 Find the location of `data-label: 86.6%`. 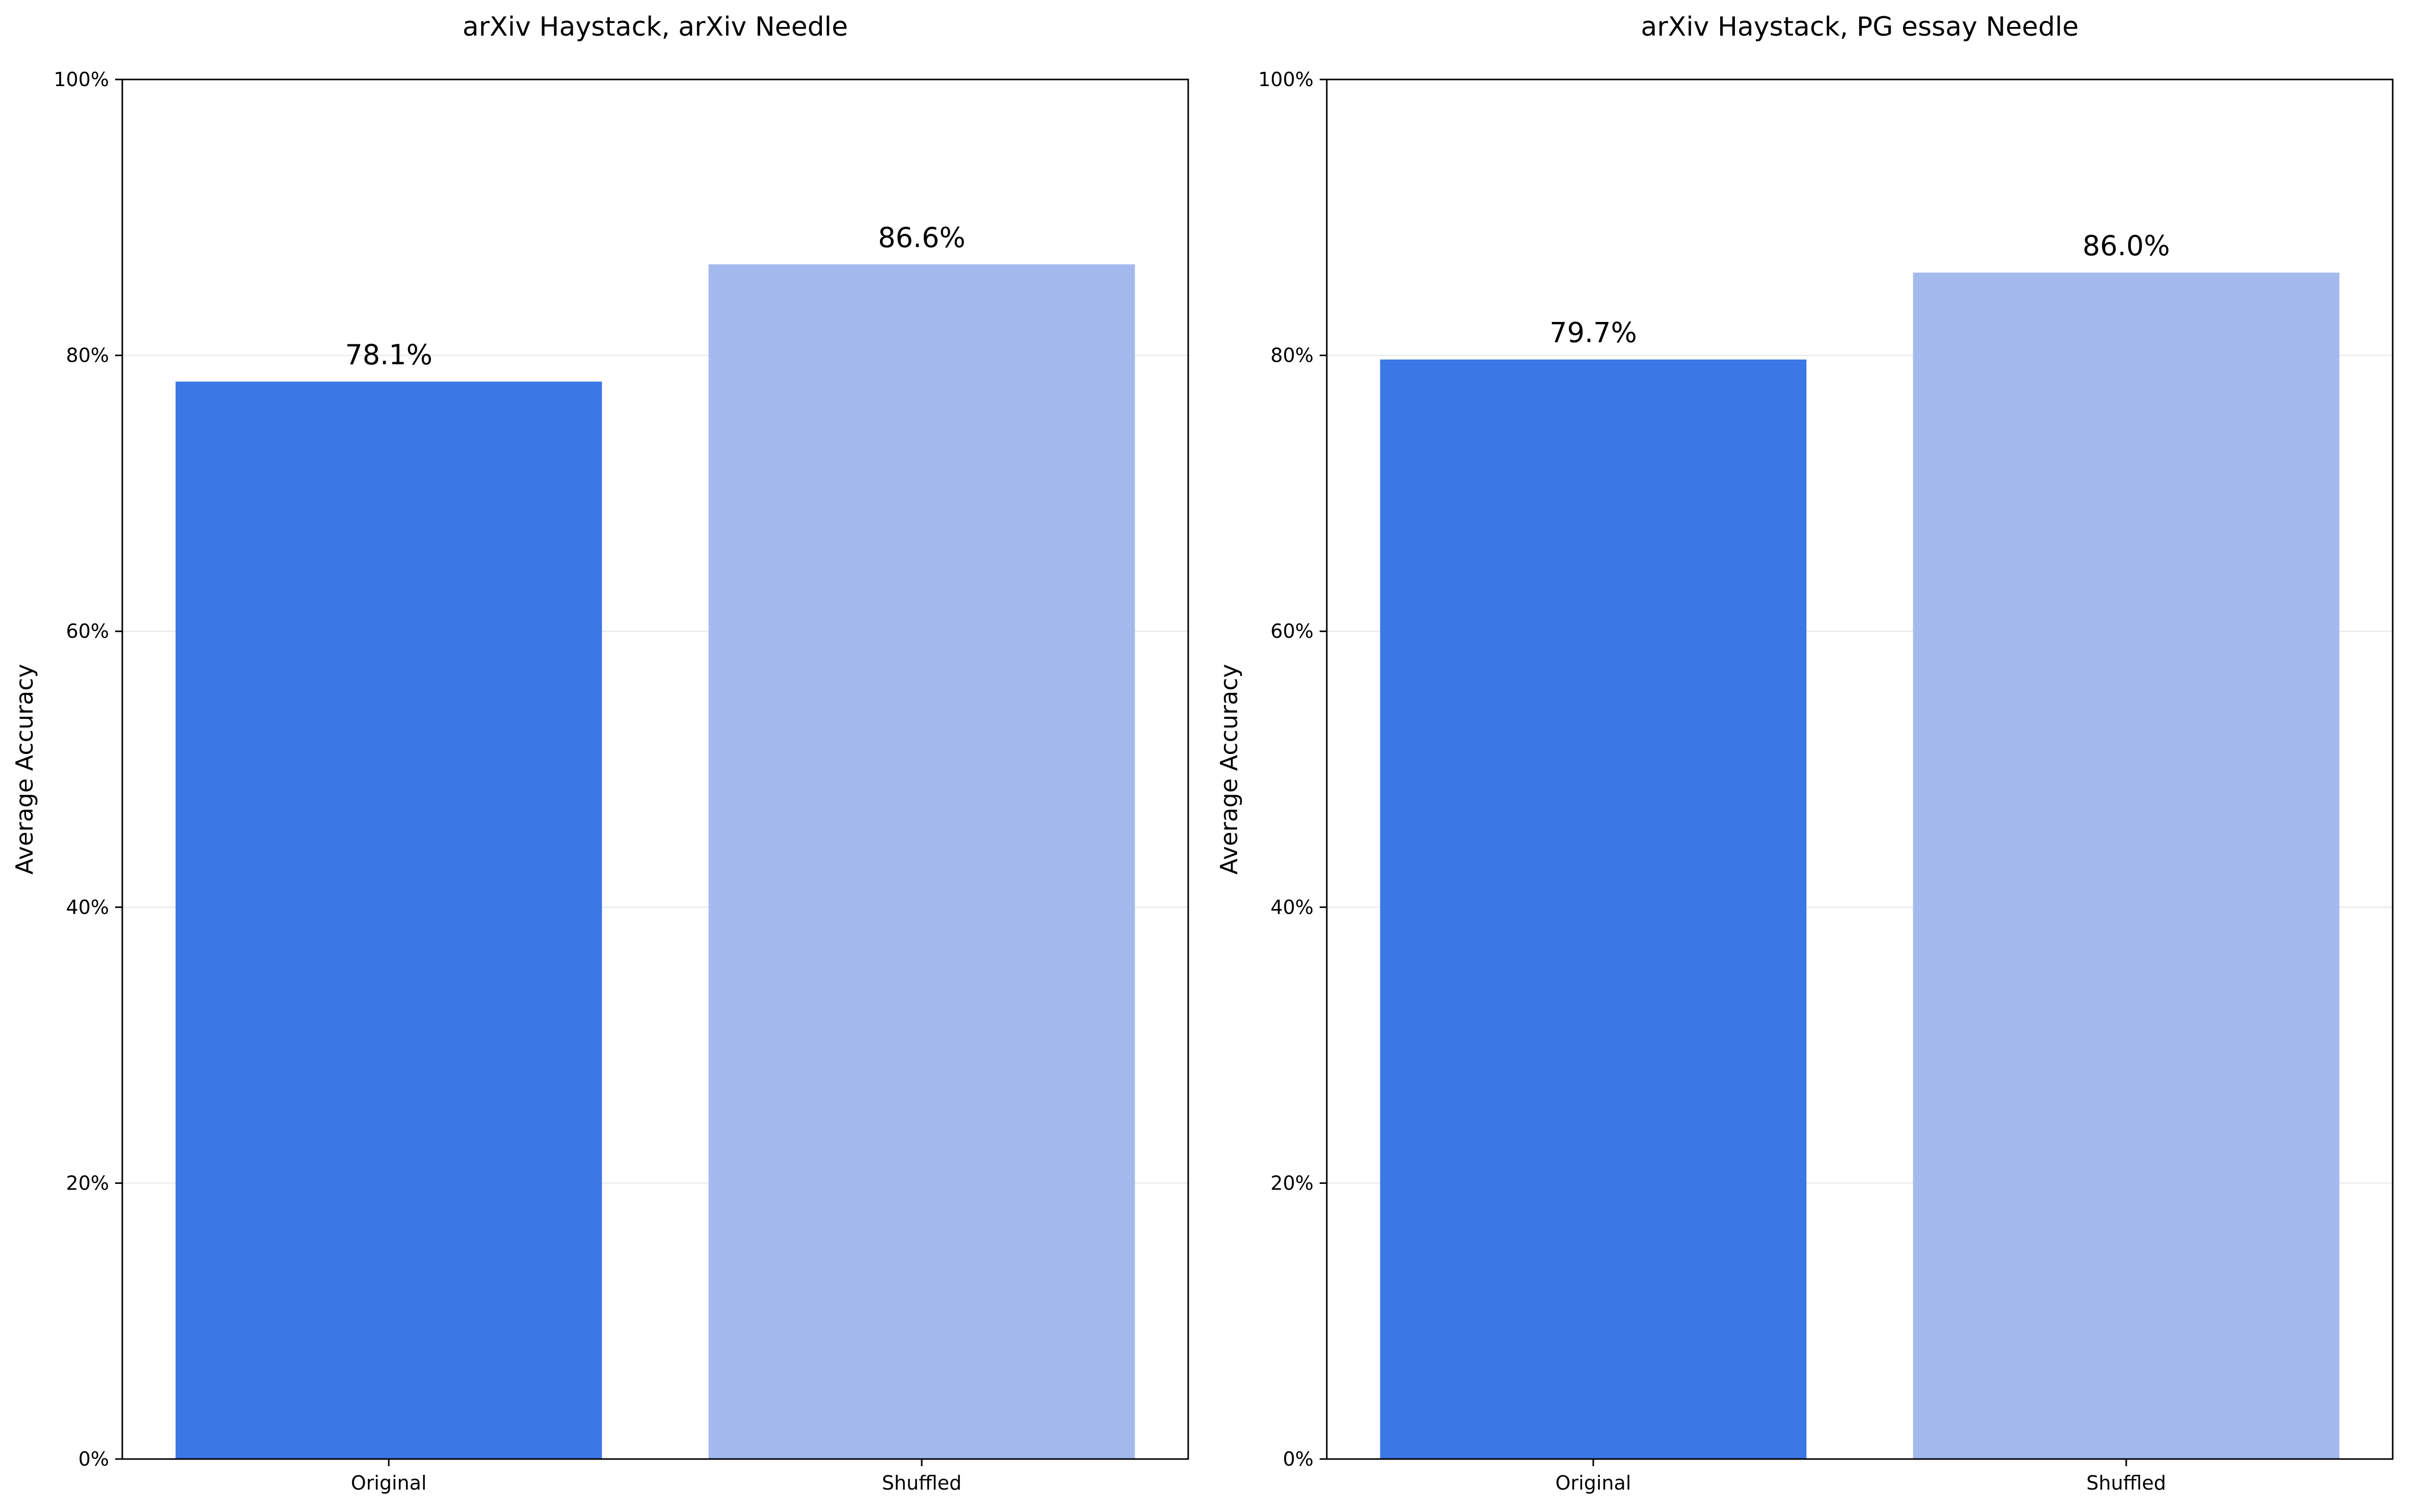

data-label: 86.6% is located at coordinates (922, 238).